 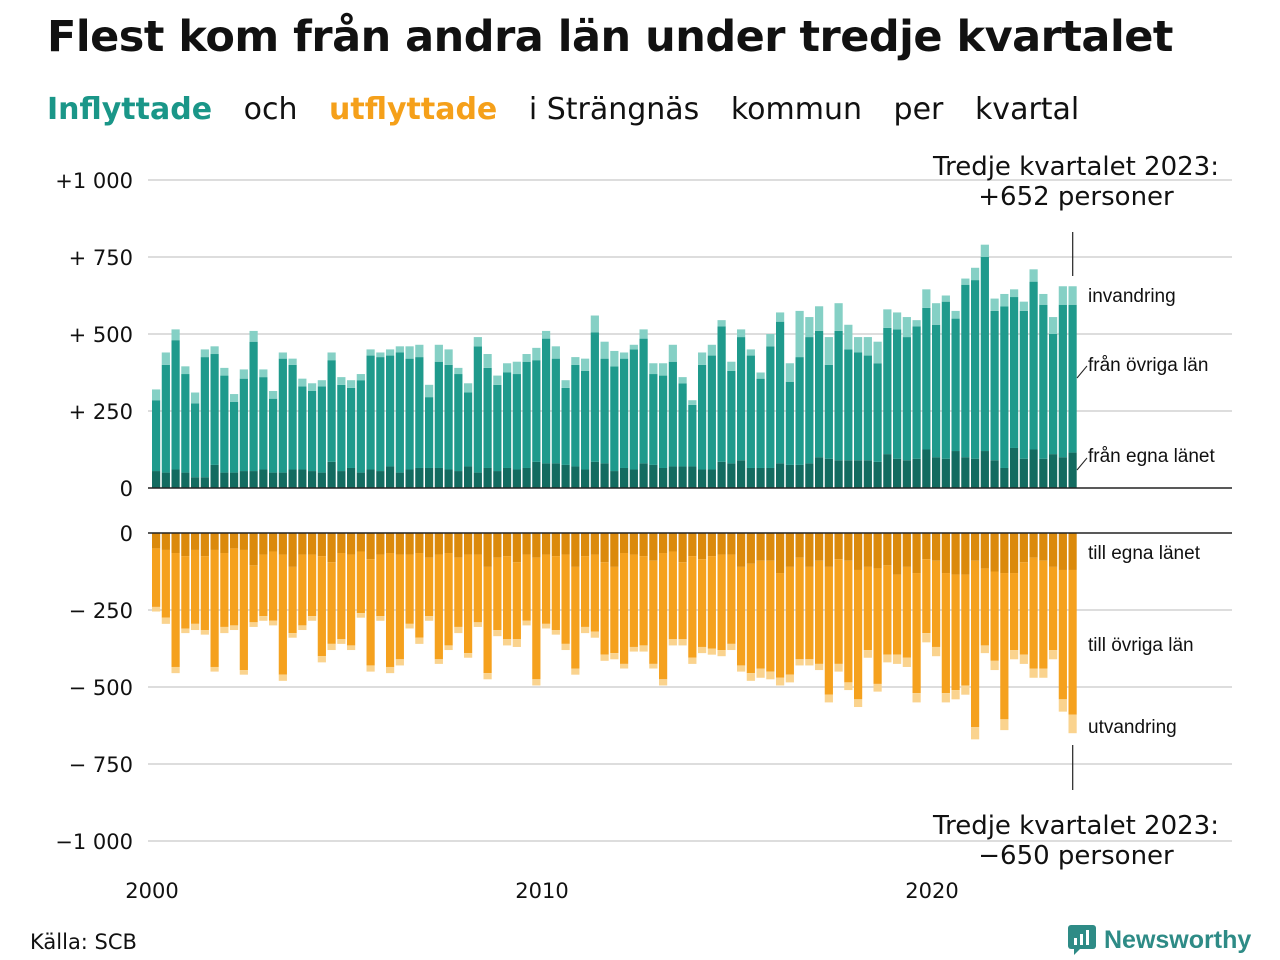 What do you see at coordinates (126, 534) in the screenshot?
I see `y-tick-label: 0` at bounding box center [126, 534].